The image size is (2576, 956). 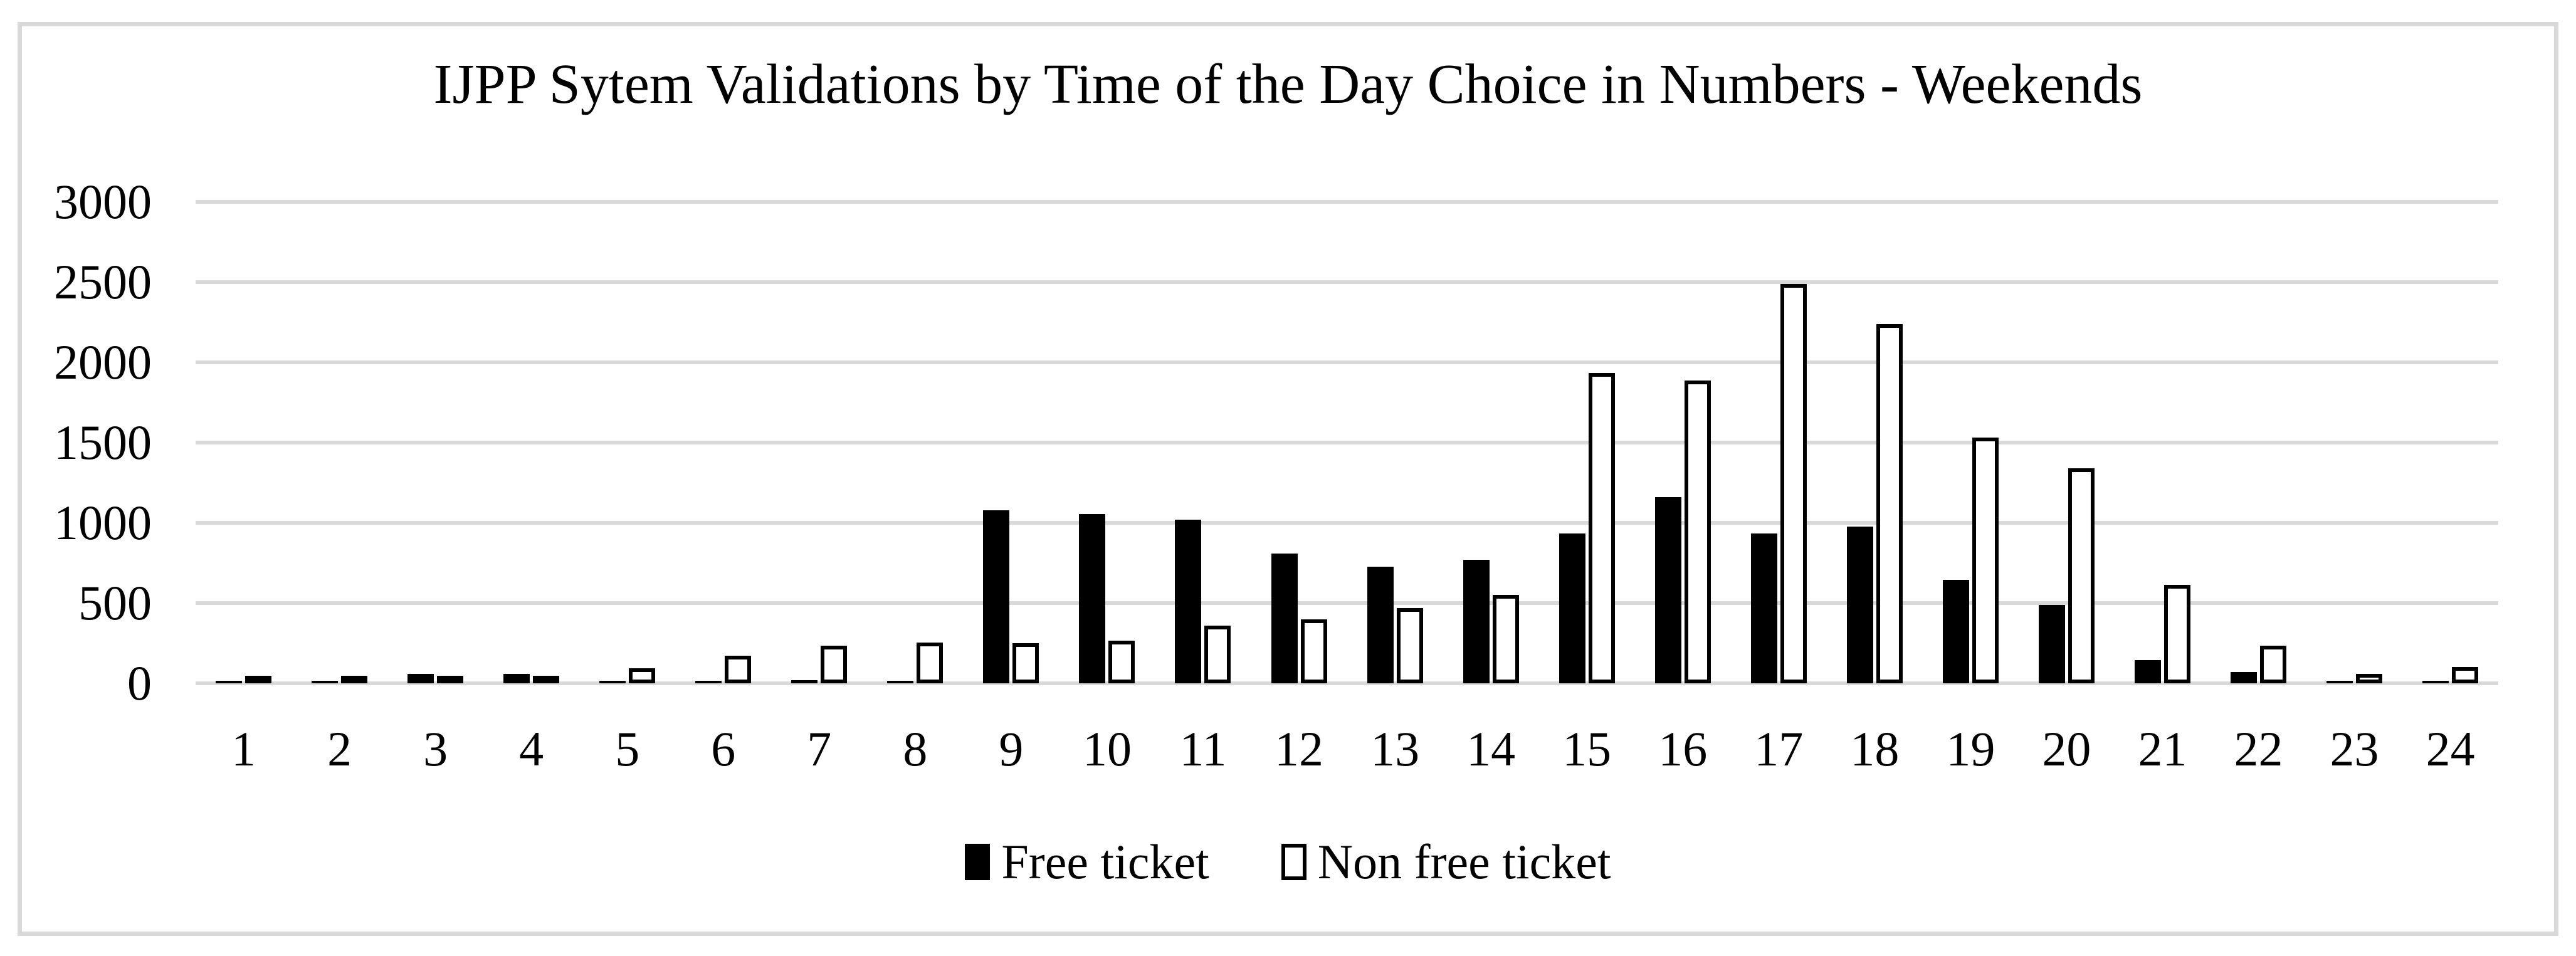 I want to click on y-tick-label-2000: 2000, so click(x=103, y=362).